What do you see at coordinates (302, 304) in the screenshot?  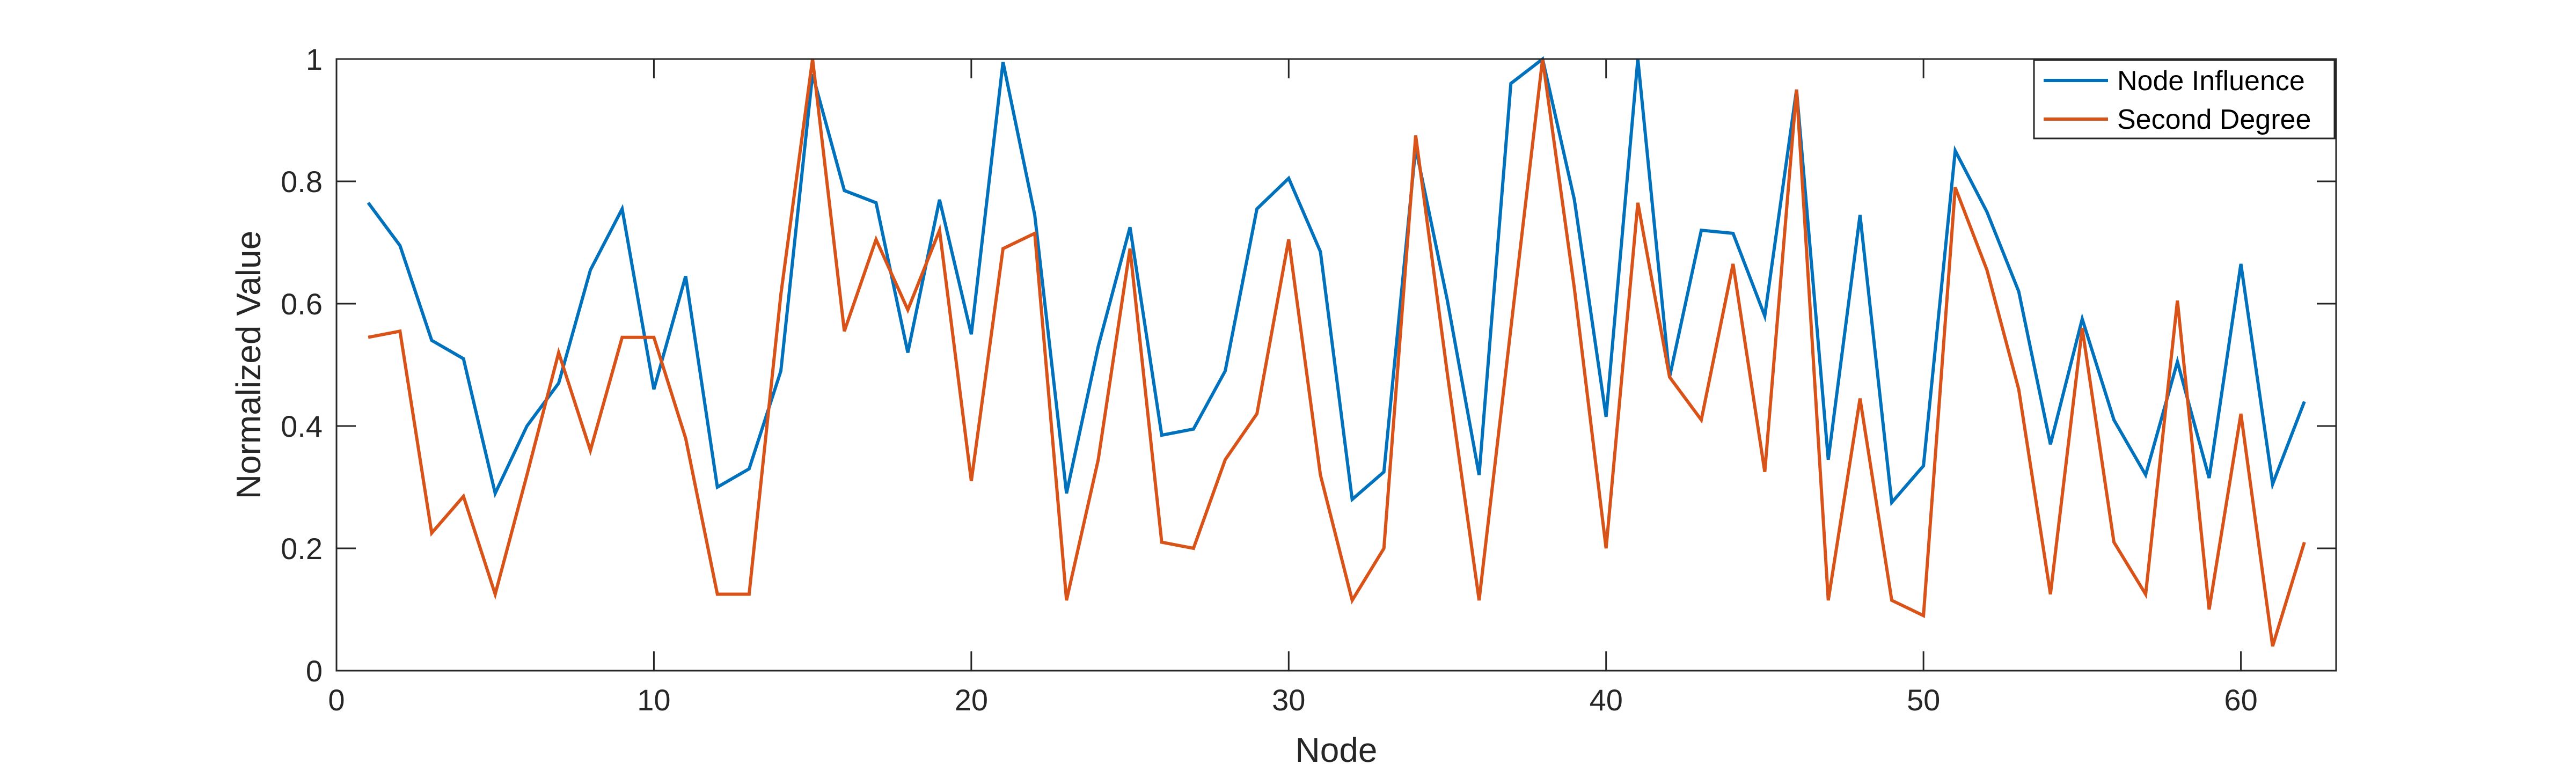 I see `y-tick-label: 0.6` at bounding box center [302, 304].